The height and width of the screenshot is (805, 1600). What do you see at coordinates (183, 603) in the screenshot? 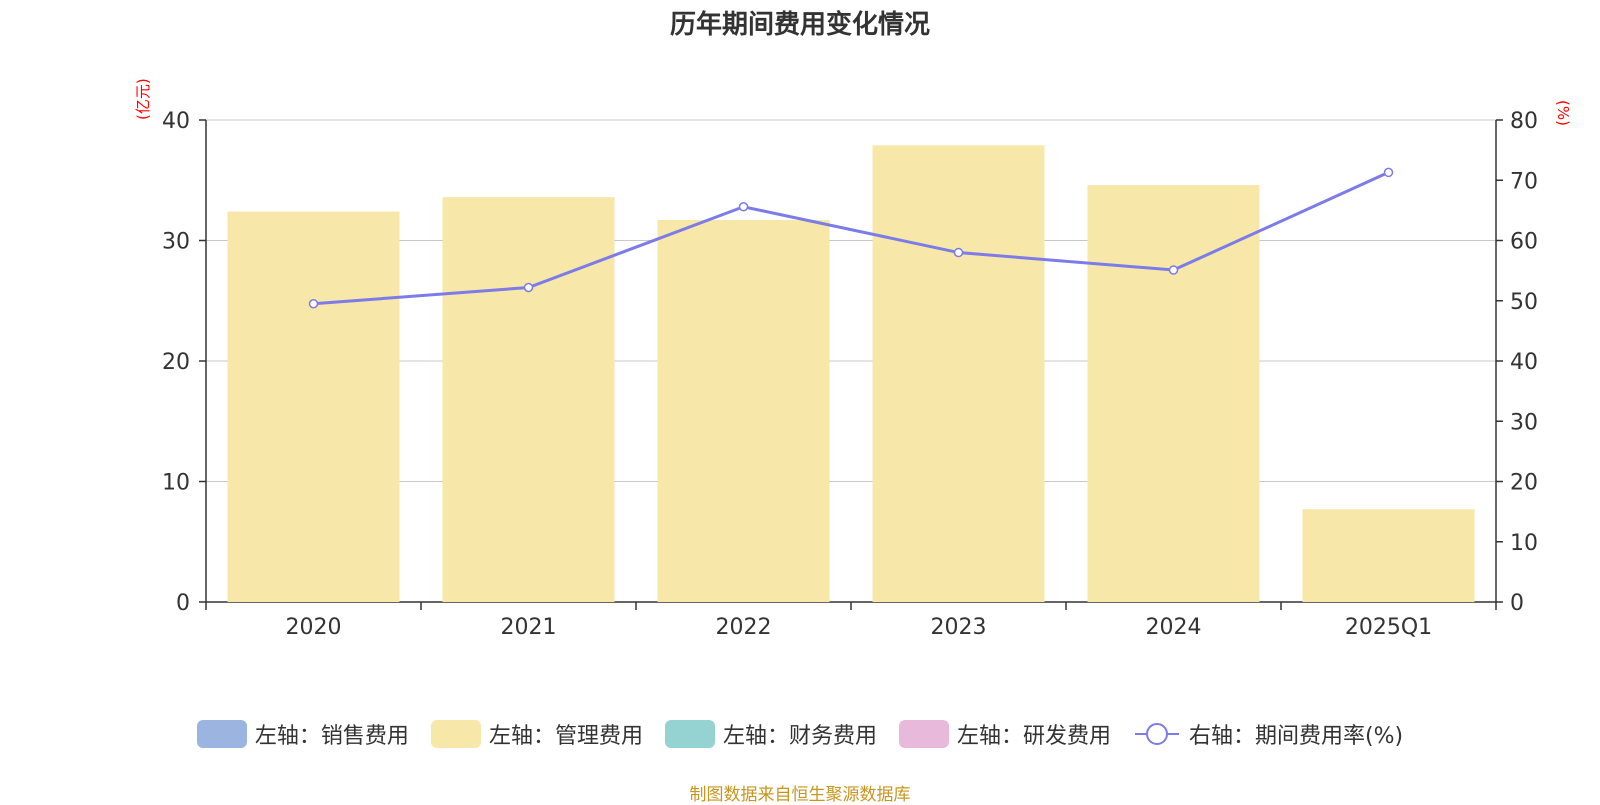
I see `left-tick-label: 0` at bounding box center [183, 603].